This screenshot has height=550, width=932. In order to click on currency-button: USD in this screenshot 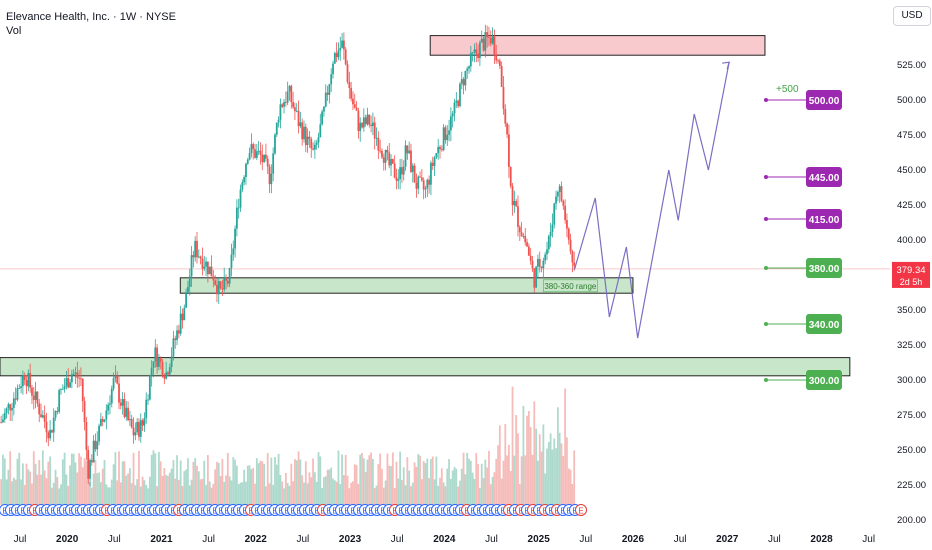, I will do `click(912, 16)`.